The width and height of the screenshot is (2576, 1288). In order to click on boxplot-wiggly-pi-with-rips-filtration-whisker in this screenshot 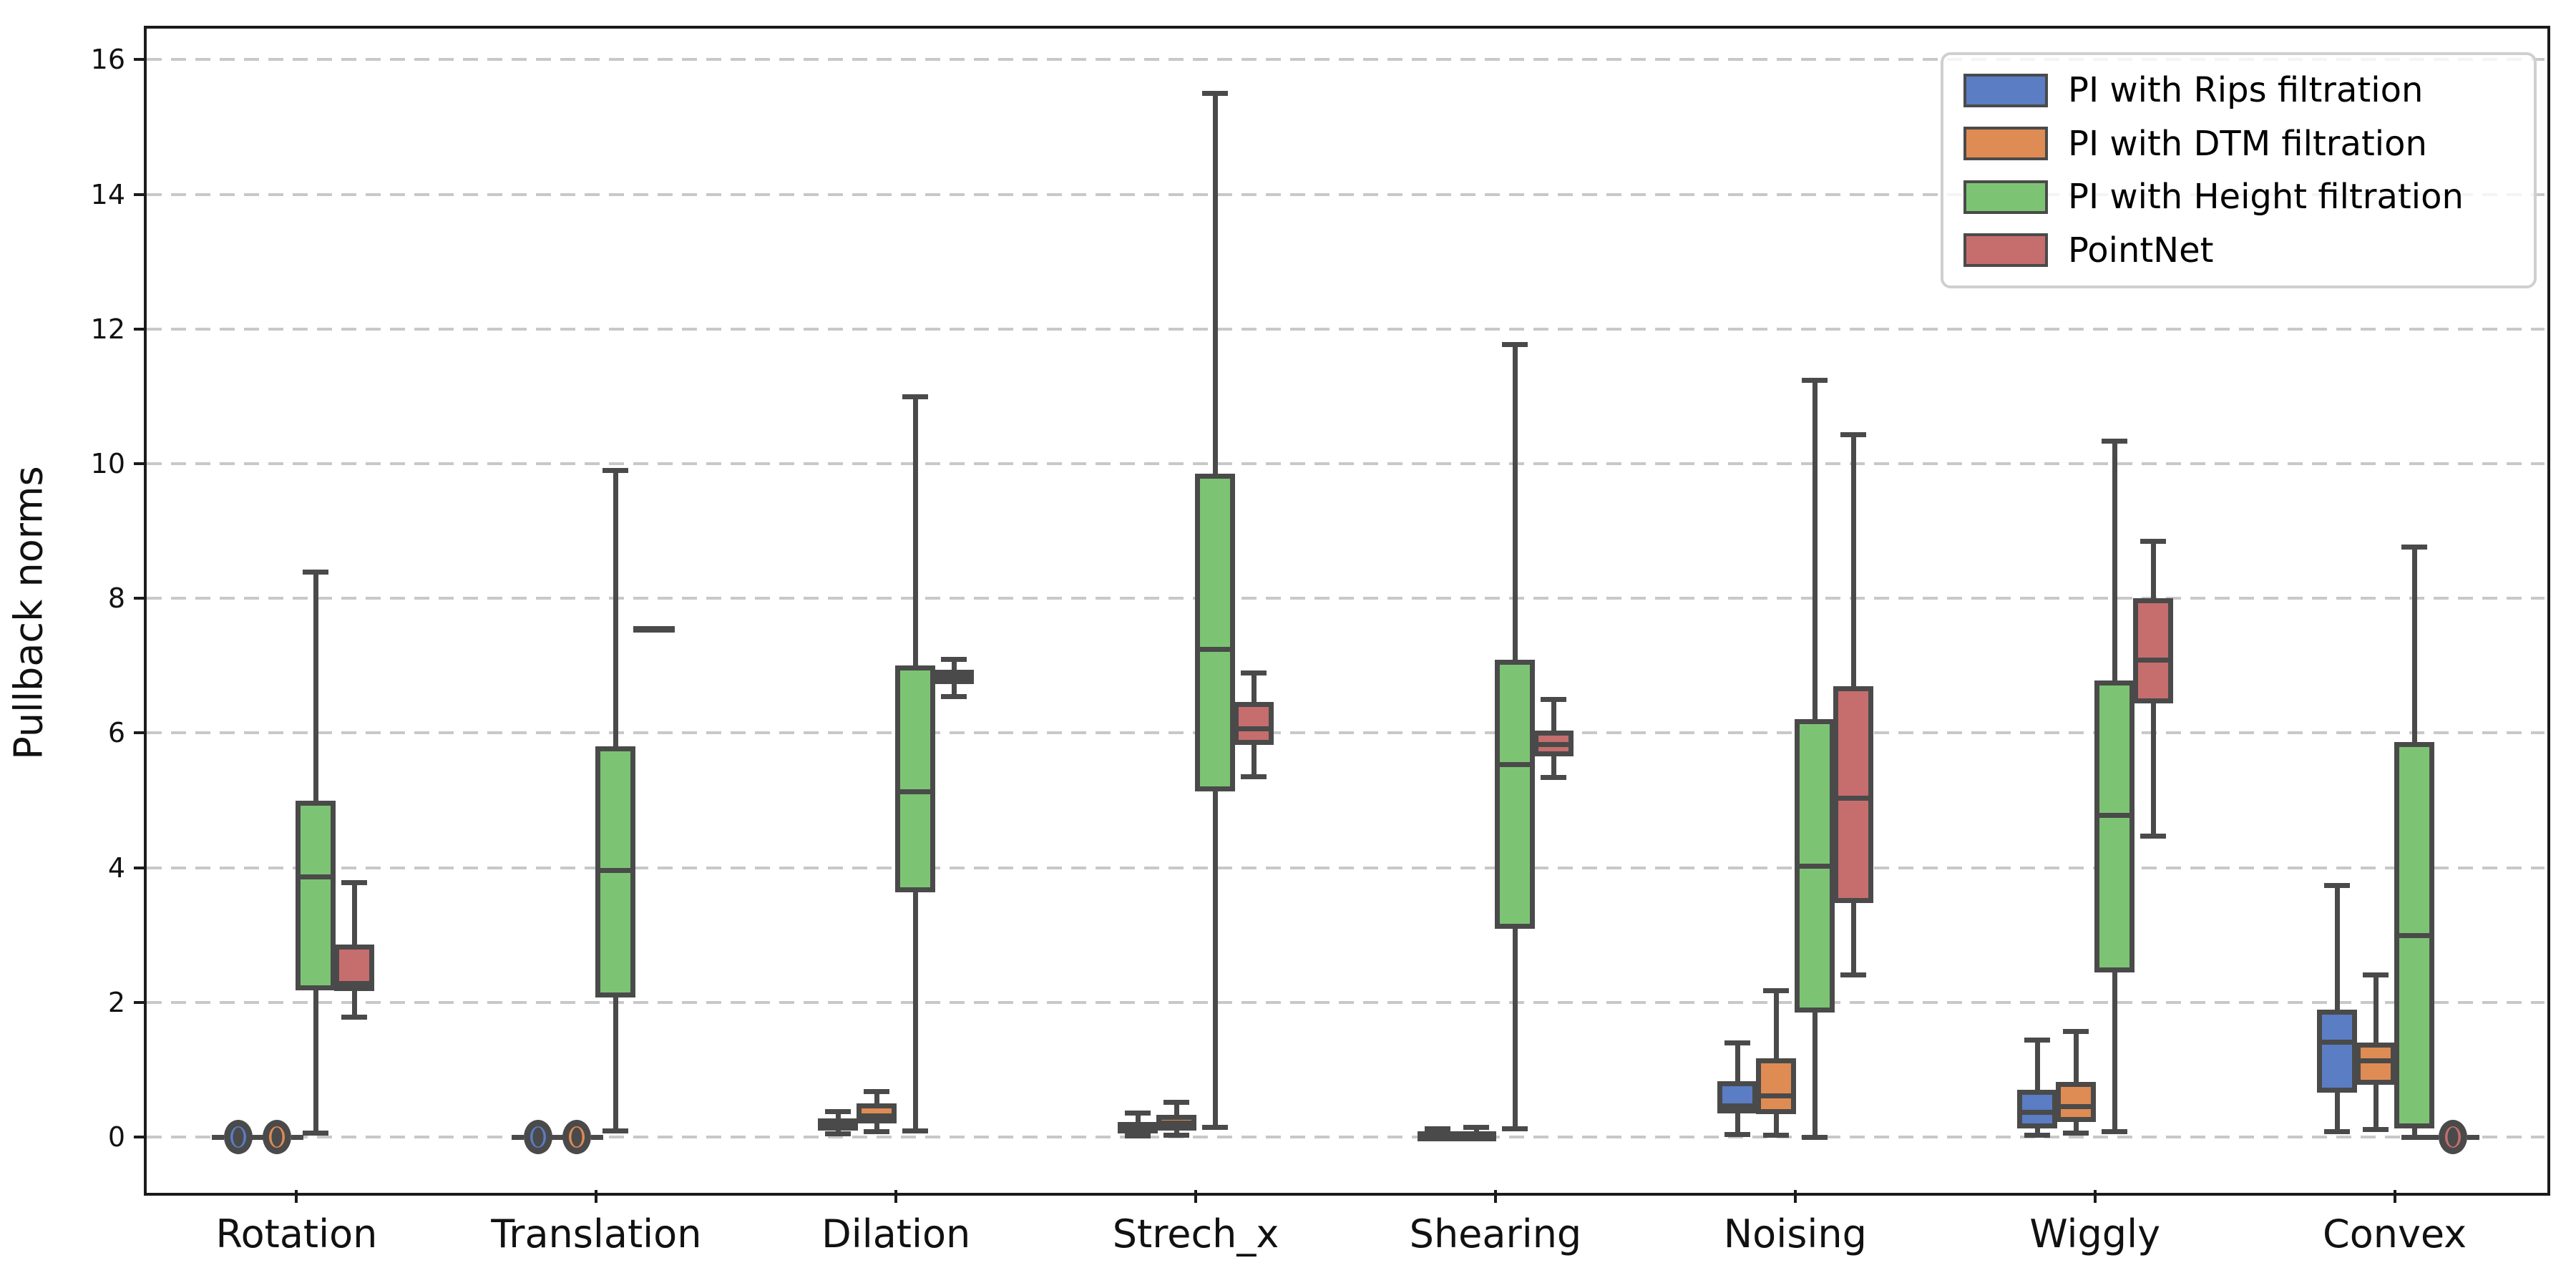, I will do `click(2037, 1088)`.